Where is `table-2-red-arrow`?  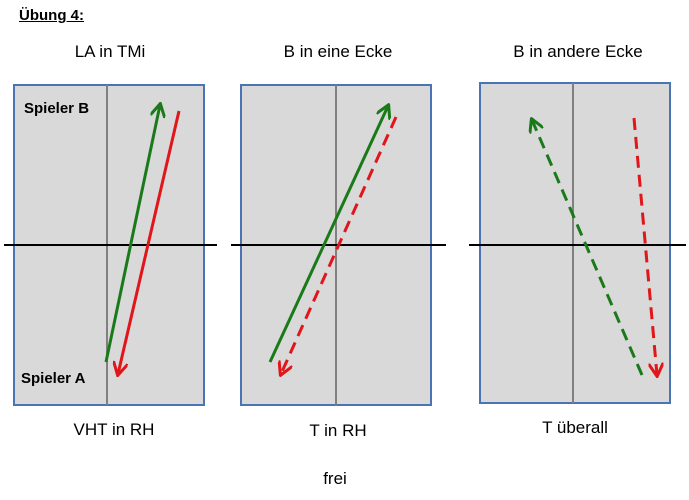
table-2-red-arrow is located at coordinates (339, 245).